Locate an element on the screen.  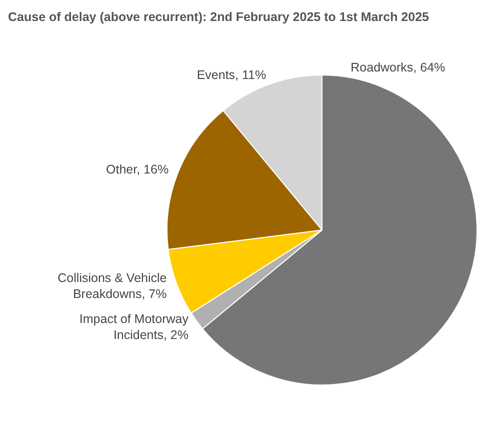
slice-label: Other, 16% is located at coordinates (137, 169).